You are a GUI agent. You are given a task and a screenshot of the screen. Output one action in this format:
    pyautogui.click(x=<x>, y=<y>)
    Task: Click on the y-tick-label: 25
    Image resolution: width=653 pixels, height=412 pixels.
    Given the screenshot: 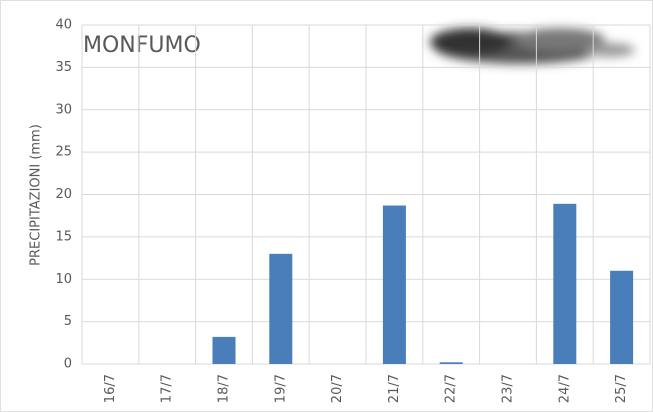 What is the action you would take?
    pyautogui.click(x=63, y=152)
    